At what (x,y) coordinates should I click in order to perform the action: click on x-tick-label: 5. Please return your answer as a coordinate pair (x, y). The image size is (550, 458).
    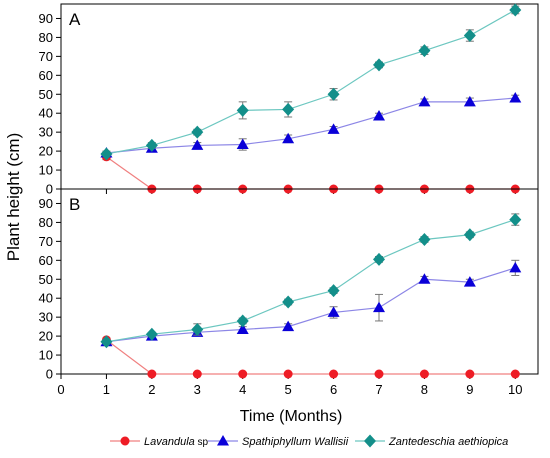
    Looking at the image, I should click on (288, 389).